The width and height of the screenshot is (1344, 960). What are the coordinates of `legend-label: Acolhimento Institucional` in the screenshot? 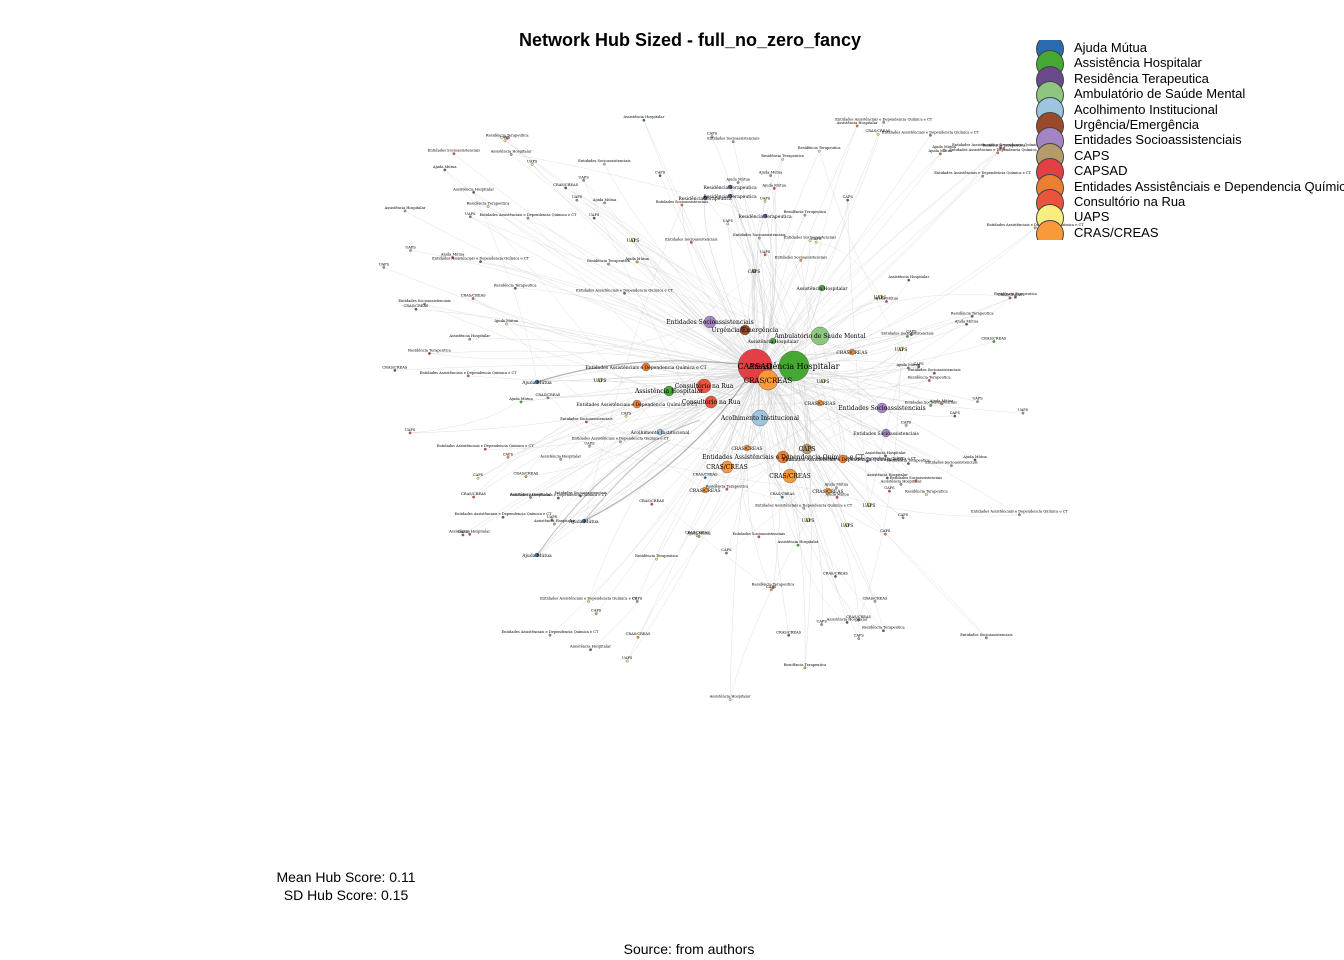 It's located at (1146, 109).